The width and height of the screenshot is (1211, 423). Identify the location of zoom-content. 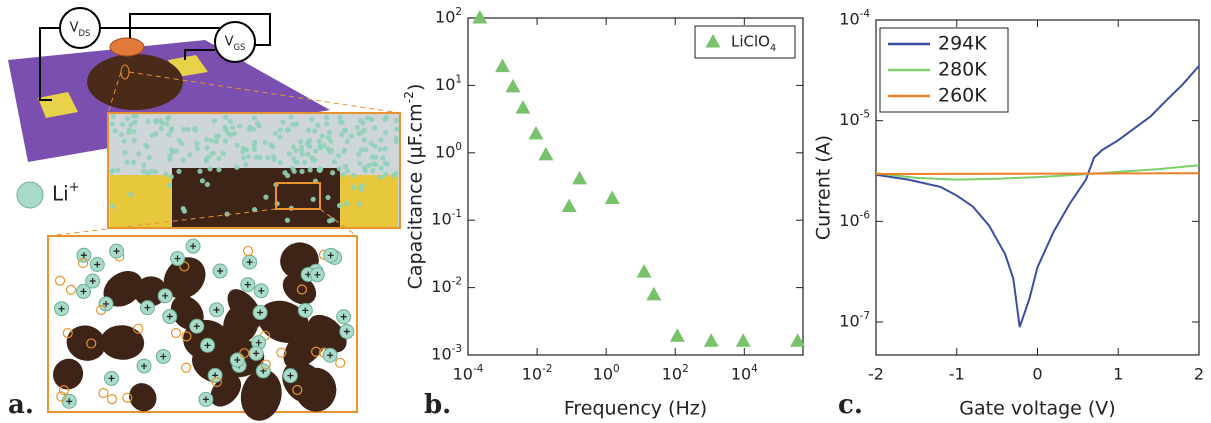
(204, 329).